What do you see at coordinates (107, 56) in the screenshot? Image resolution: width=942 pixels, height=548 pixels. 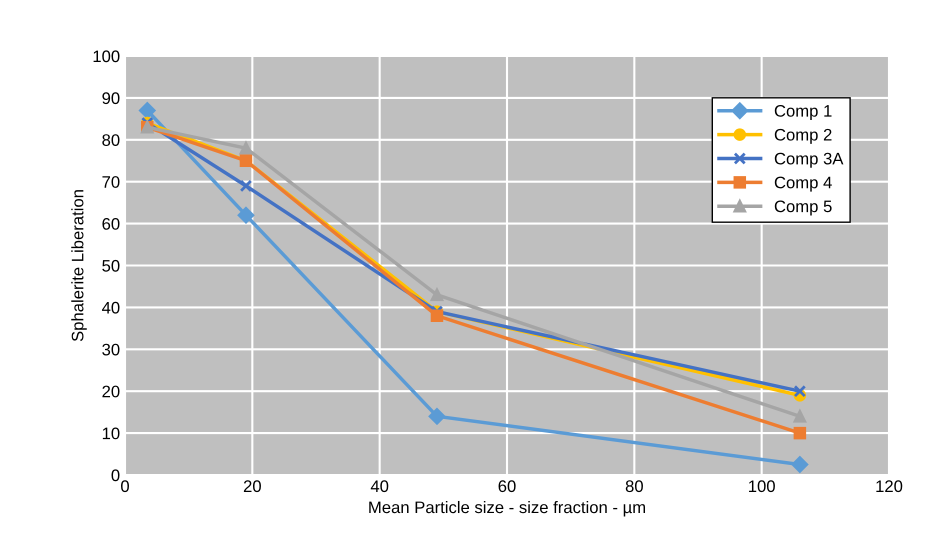 I see `y-tick-label: 100` at bounding box center [107, 56].